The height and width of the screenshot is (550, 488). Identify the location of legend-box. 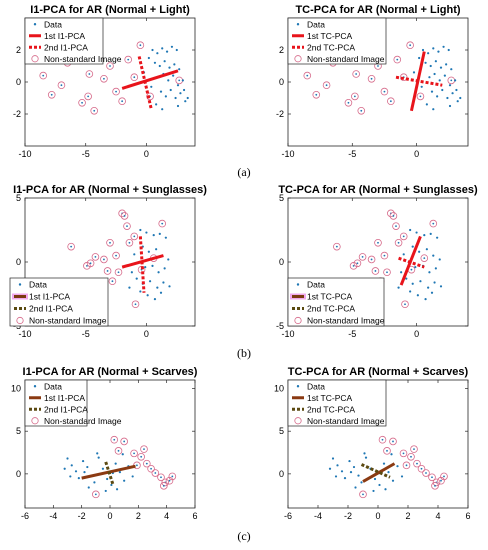
(337, 403).